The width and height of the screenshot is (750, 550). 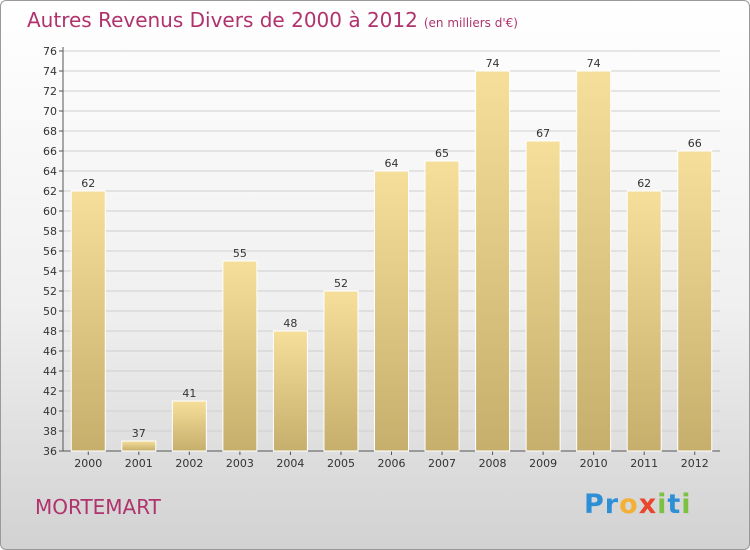 What do you see at coordinates (50, 151) in the screenshot?
I see `y-tick-label: 66` at bounding box center [50, 151].